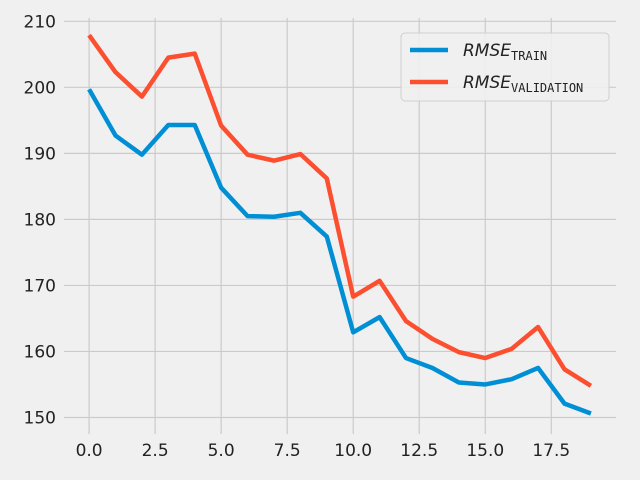 The height and width of the screenshot is (480, 640). Describe the element at coordinates (40, 220) in the screenshot. I see `y-tick-label: 180` at that location.